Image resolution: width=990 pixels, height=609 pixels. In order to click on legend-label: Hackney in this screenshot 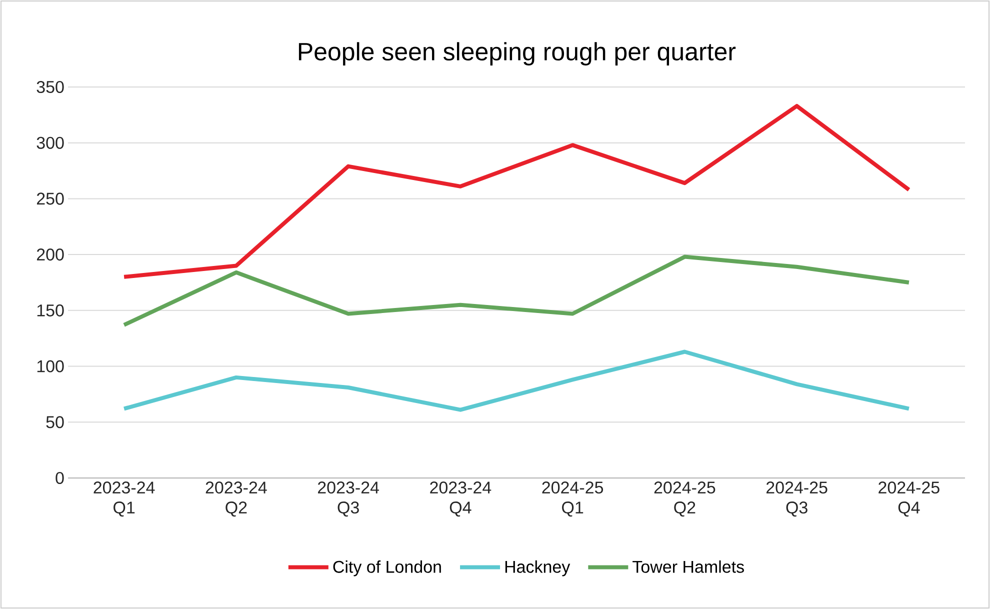, I will do `click(537, 568)`.